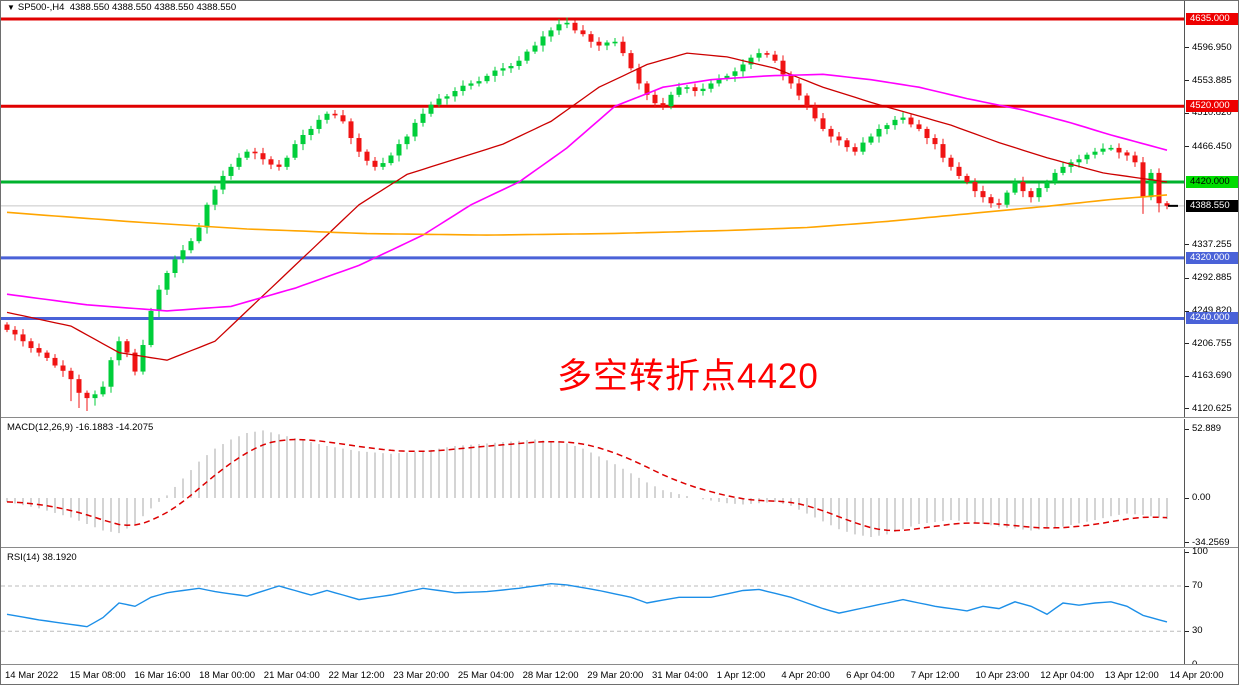 The width and height of the screenshot is (1239, 685). I want to click on macd-tick-mark, so click(1187, 498).